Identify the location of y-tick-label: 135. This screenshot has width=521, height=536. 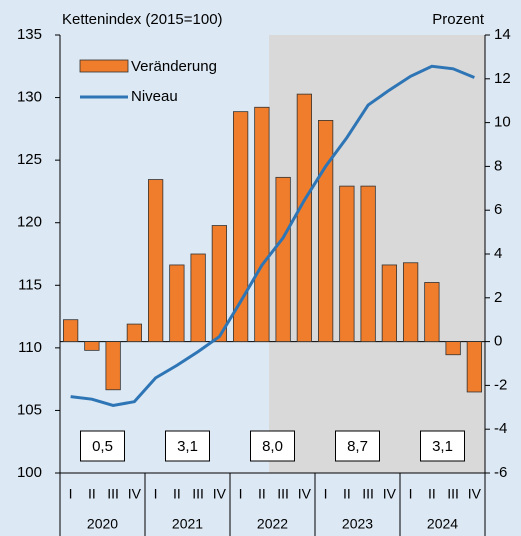
(29, 34).